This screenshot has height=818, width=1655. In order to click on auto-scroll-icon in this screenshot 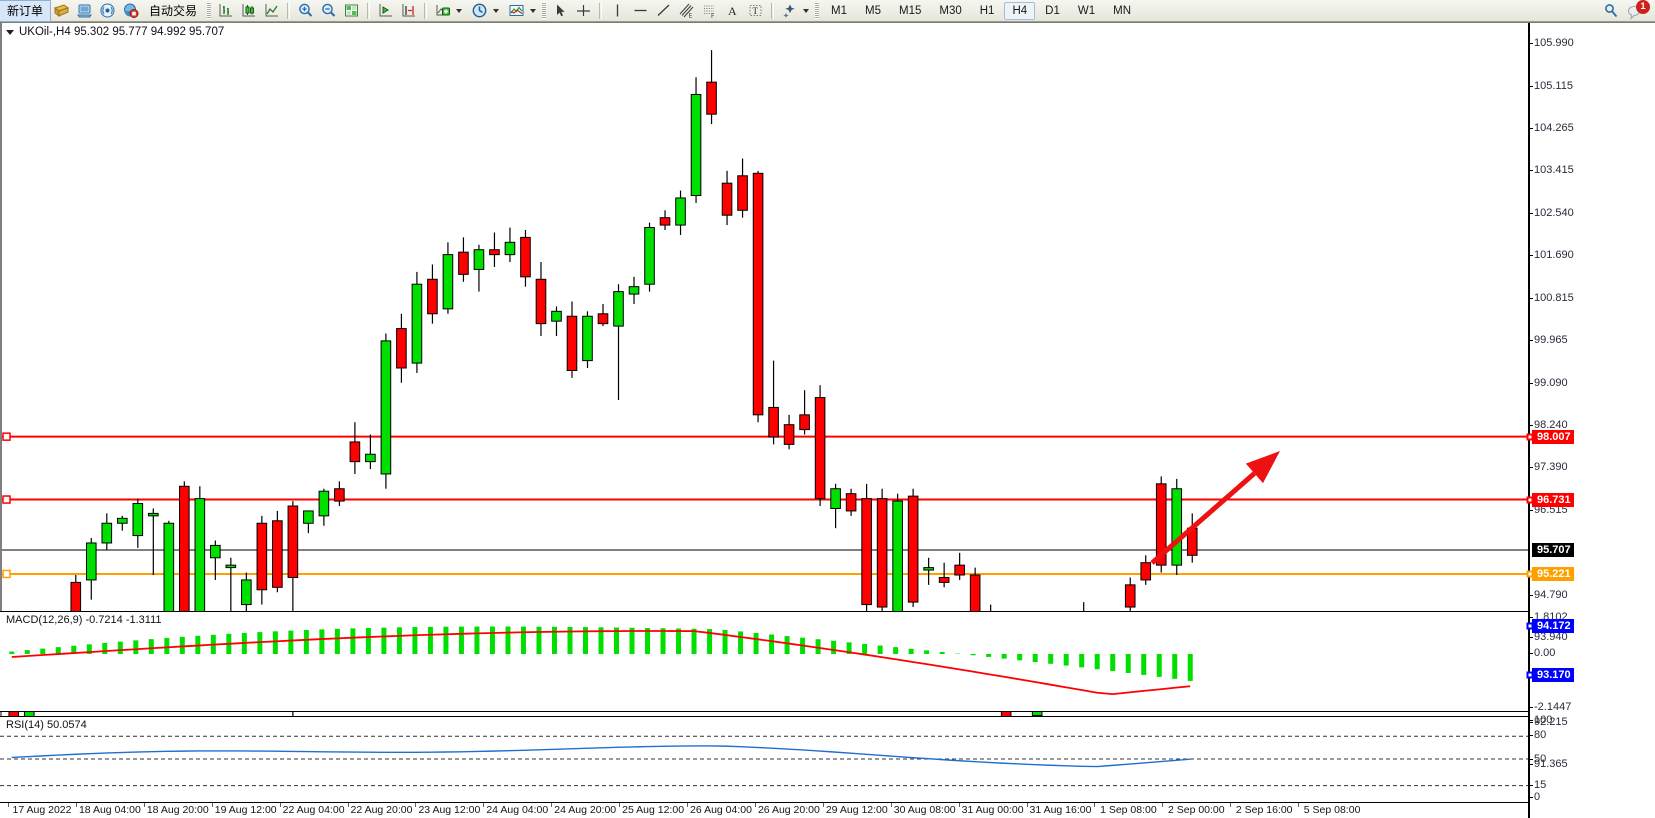, I will do `click(408, 11)`.